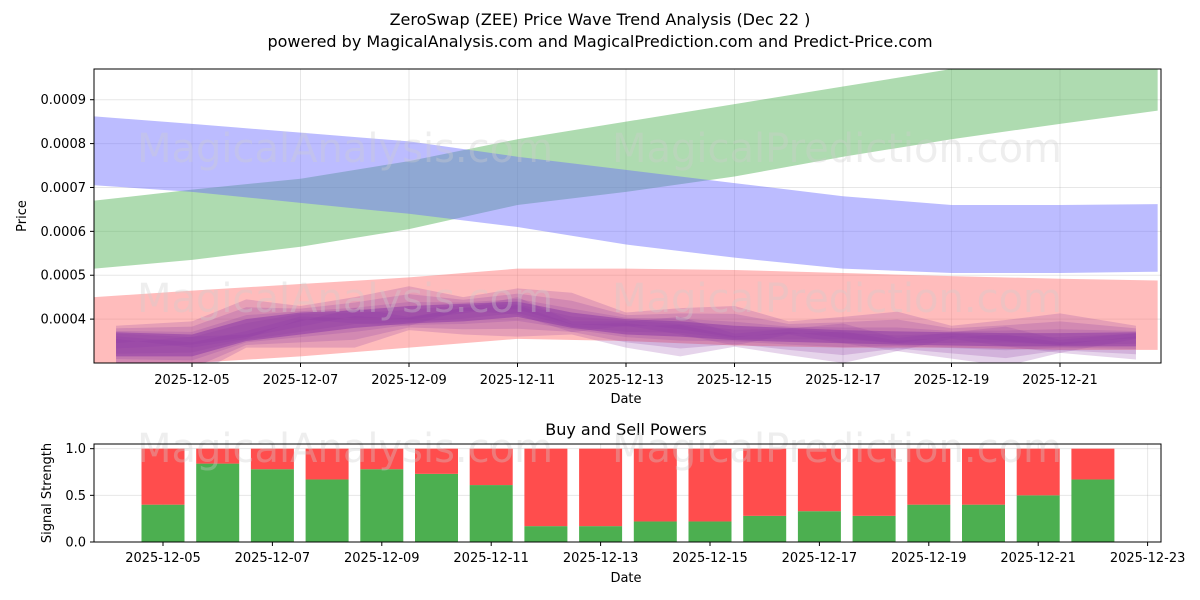 This screenshot has height=600, width=1200. I want to click on watermark-prediction-mid: MagicalPrediction.com, so click(837, 299).